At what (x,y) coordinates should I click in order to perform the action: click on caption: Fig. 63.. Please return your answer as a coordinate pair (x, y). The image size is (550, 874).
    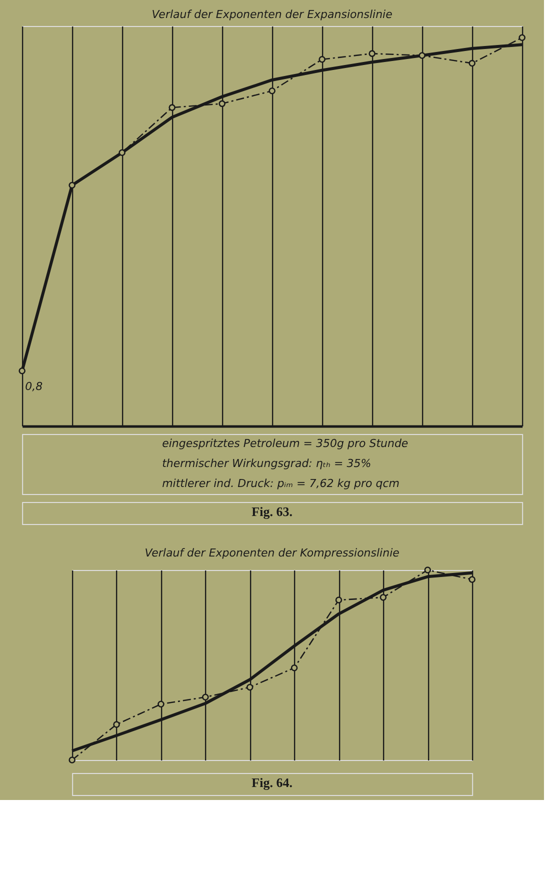
    Looking at the image, I should click on (272, 511).